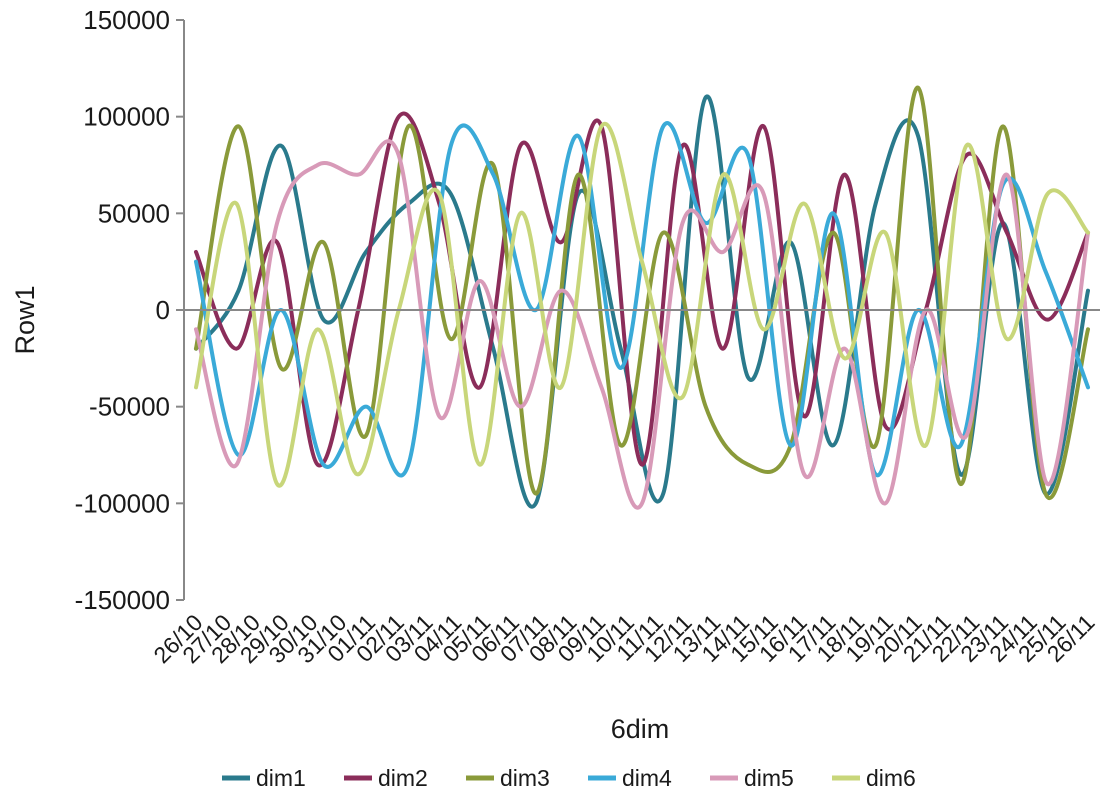 The height and width of the screenshot is (800, 1106). I want to click on legend: dim1 dim2 dim3 dim4 dim5 dim6, so click(569, 778).